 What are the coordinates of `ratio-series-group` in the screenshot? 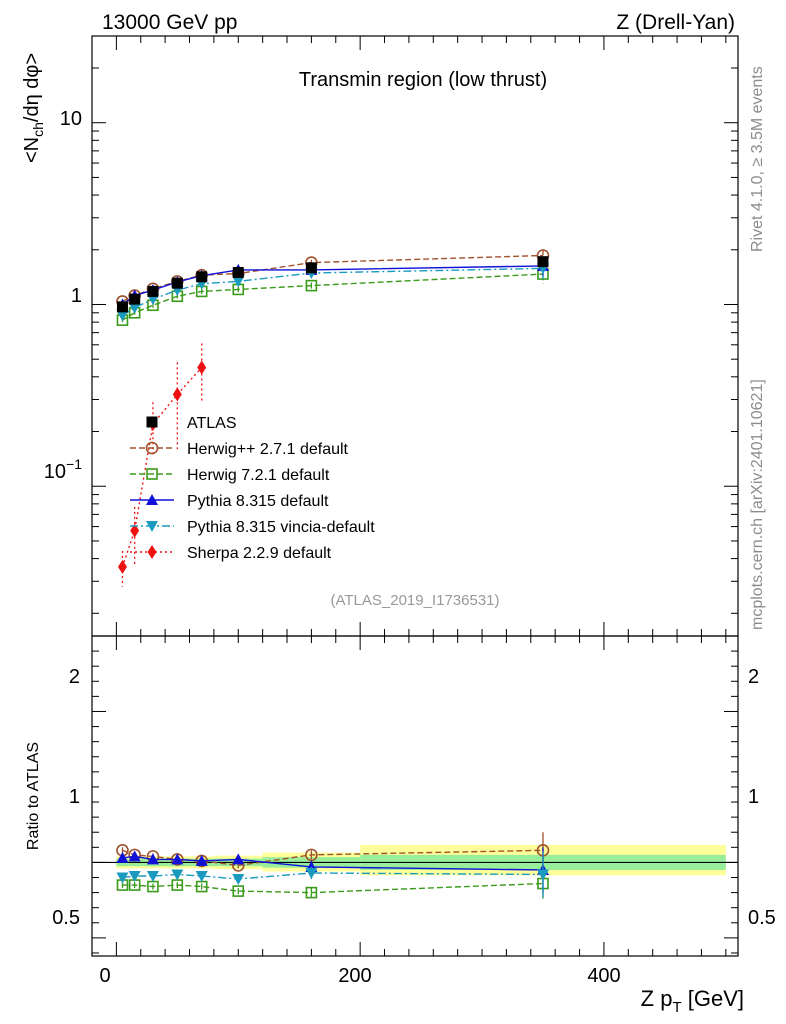 It's located at (333, 865).